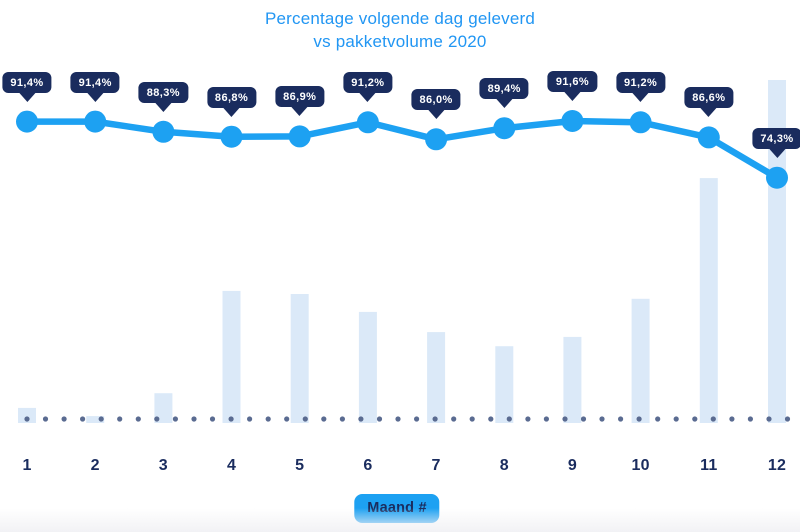 The height and width of the screenshot is (532, 800). Describe the element at coordinates (436, 465) in the screenshot. I see `x-tick-label-7: 7` at that location.